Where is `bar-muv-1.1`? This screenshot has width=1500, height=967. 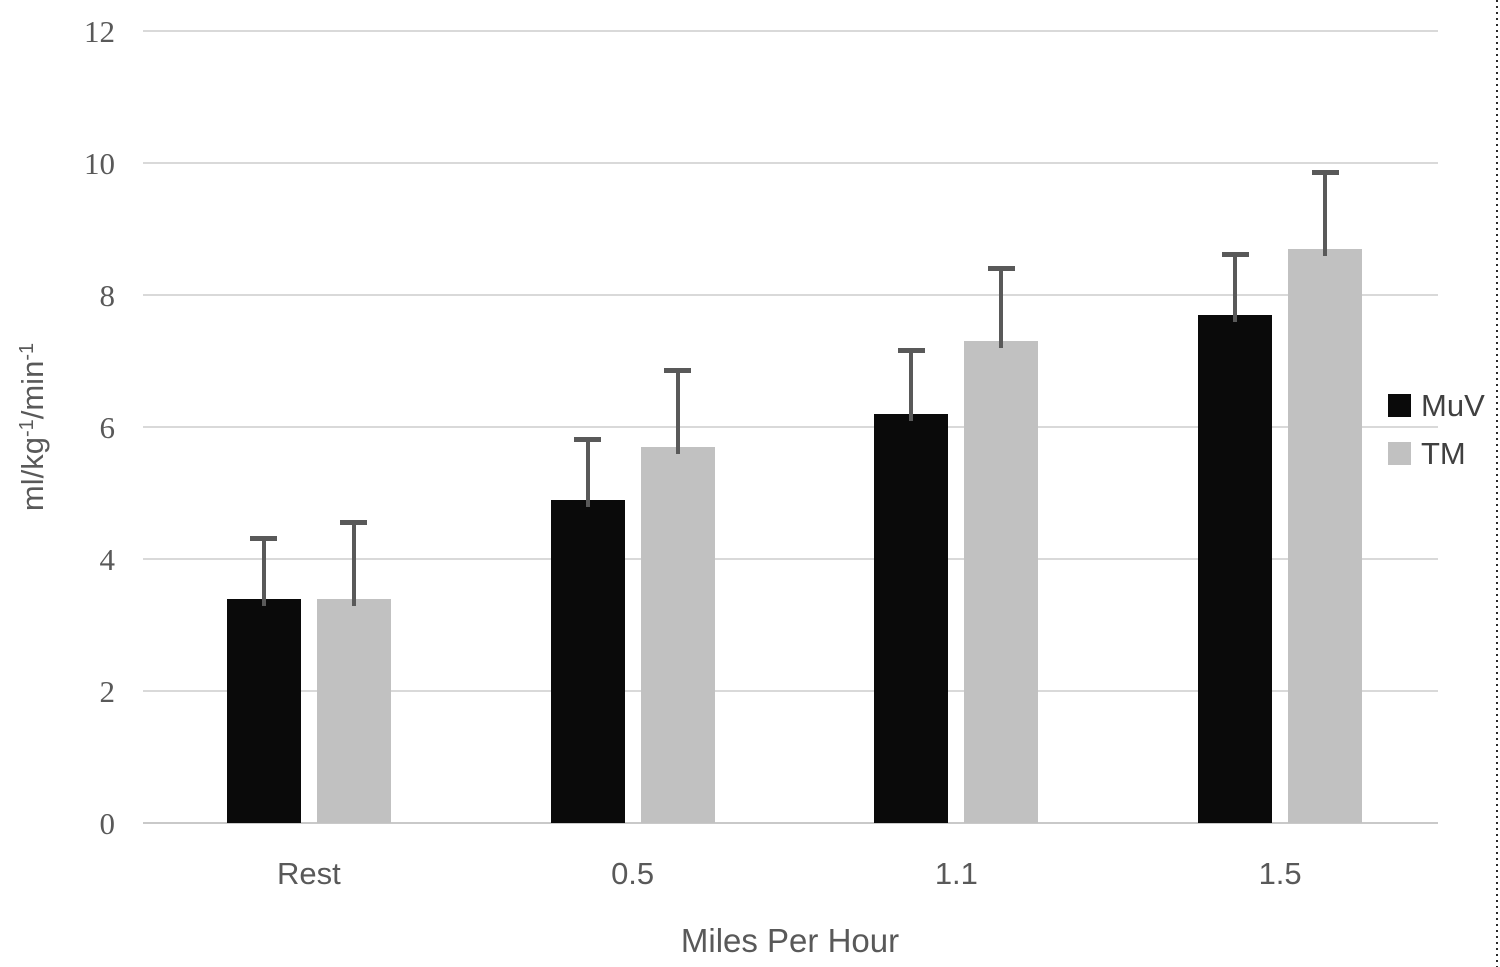 bar-muv-1.1 is located at coordinates (911, 618).